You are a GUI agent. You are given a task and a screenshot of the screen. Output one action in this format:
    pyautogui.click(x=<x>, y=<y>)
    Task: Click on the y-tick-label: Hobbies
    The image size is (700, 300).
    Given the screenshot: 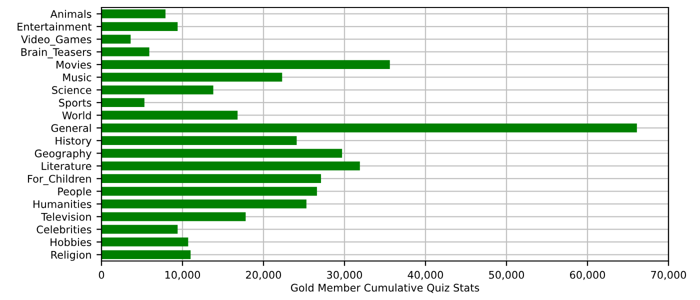 What is the action you would take?
    pyautogui.click(x=71, y=242)
    